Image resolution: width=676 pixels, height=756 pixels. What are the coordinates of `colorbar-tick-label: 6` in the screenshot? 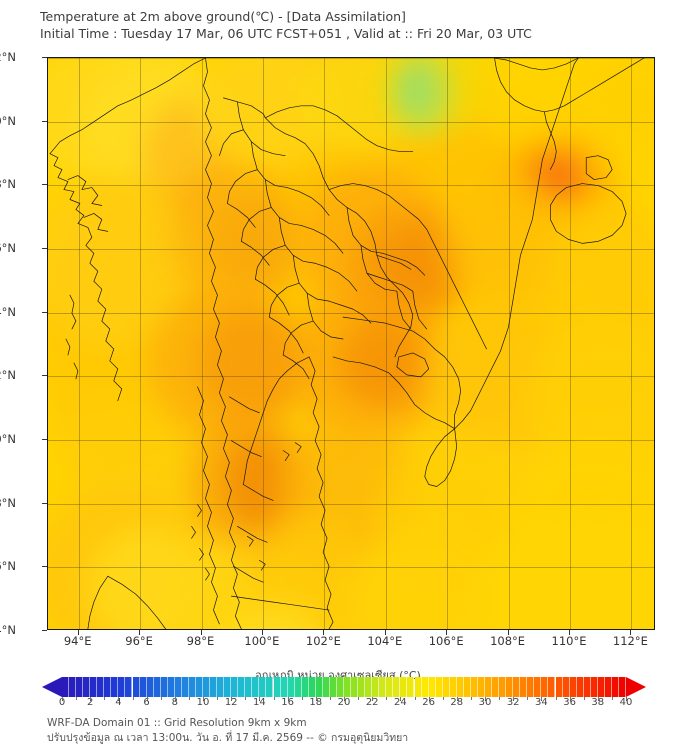 It's located at (146, 702).